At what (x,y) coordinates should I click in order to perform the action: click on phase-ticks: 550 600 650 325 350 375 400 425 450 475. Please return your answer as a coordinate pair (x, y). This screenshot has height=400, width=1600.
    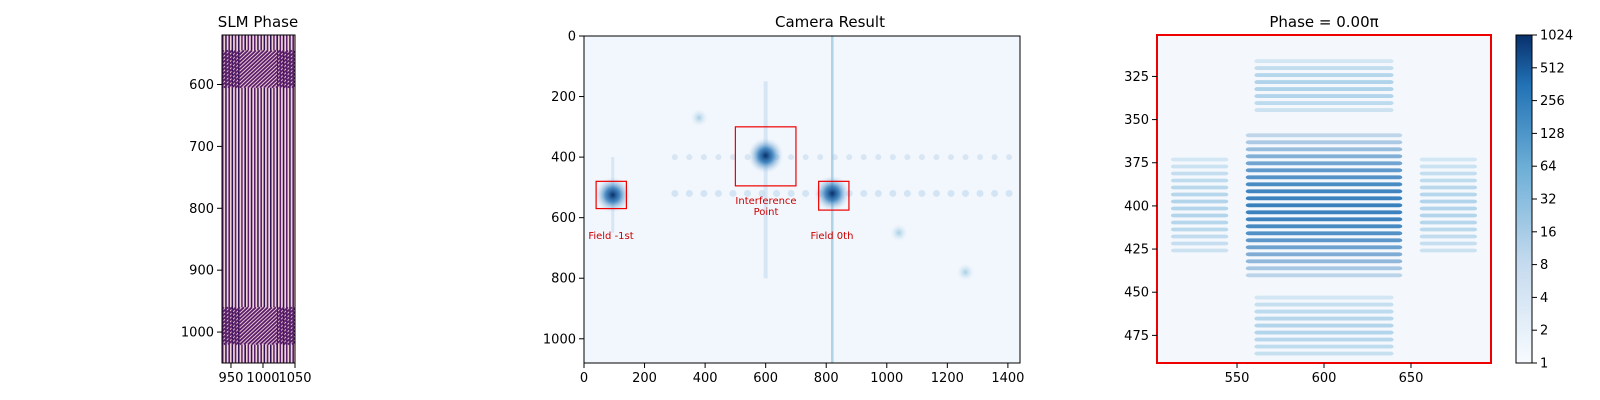
    Looking at the image, I should click on (1273, 228).